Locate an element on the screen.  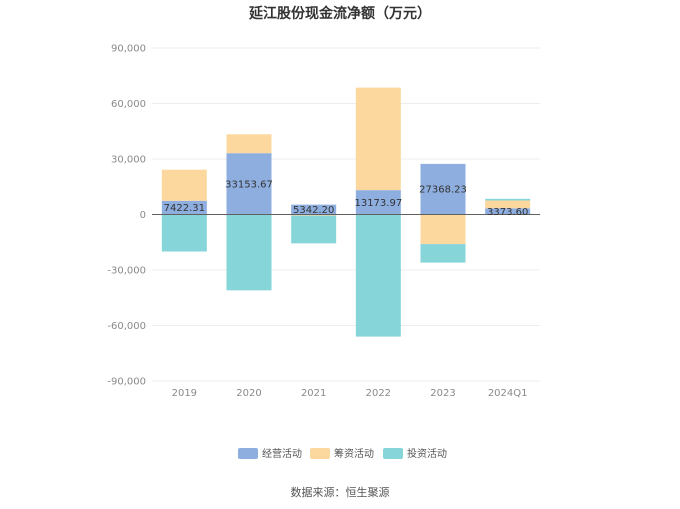
data-label: 3373.60 is located at coordinates (507, 212).